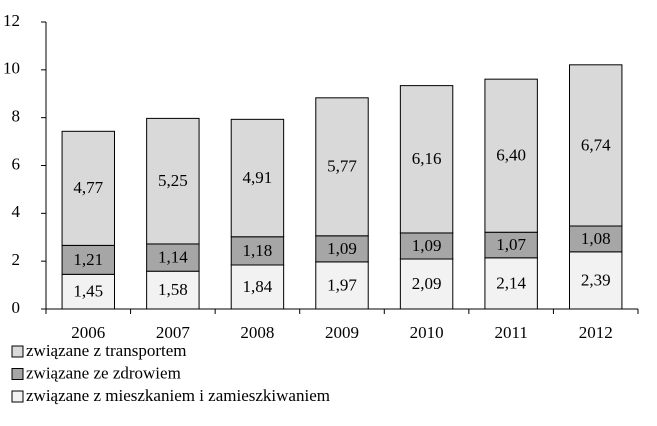  I want to click on x-tick-label: 2011, so click(510, 332).